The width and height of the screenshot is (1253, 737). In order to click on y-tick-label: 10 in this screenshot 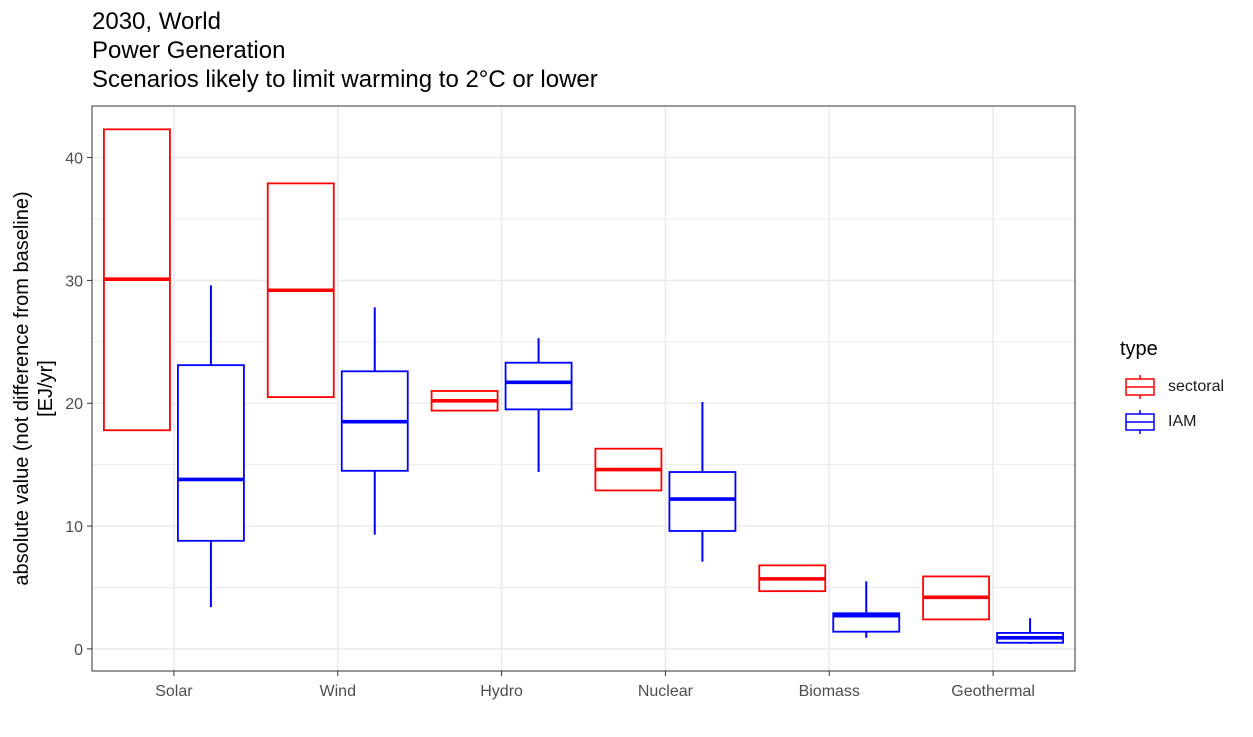, I will do `click(74, 527)`.